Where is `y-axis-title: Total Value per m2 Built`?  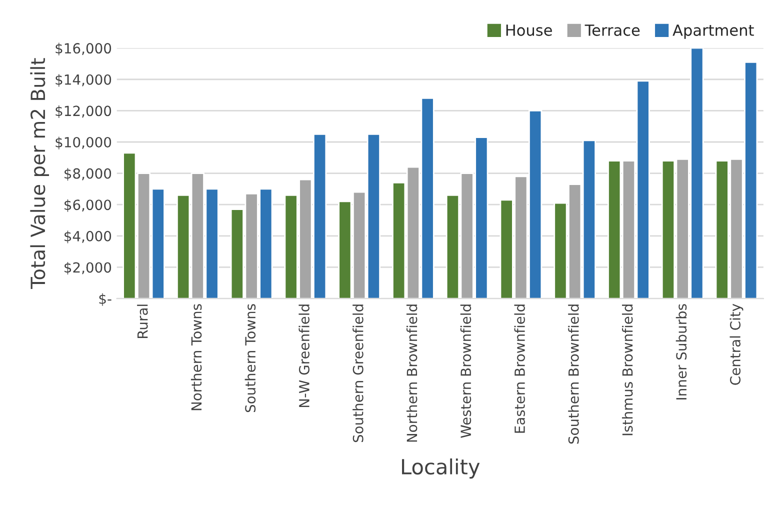
y-axis-title: Total Value per m2 Built is located at coordinates (39, 173).